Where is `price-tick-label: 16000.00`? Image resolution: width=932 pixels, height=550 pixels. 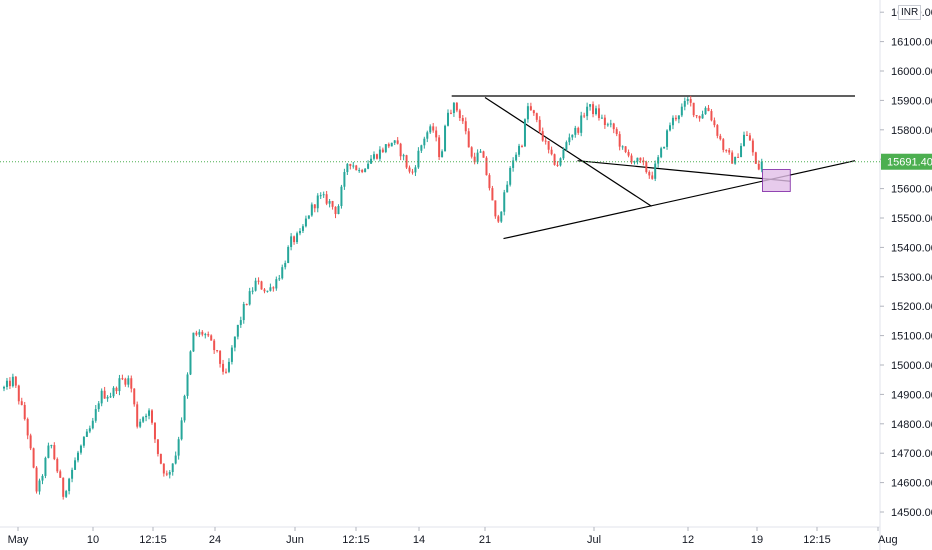
price-tick-label: 16000.00 is located at coordinates (911, 72).